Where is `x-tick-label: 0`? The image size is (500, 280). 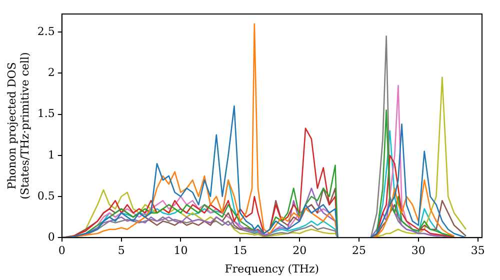 x-tick-label: 0 is located at coordinates (62, 251).